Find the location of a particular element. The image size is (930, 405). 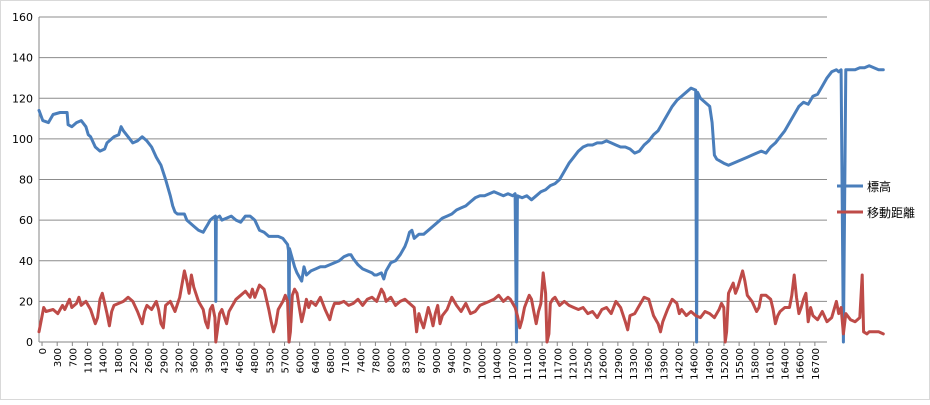

x-tick-label: 4300 is located at coordinates (225, 360).